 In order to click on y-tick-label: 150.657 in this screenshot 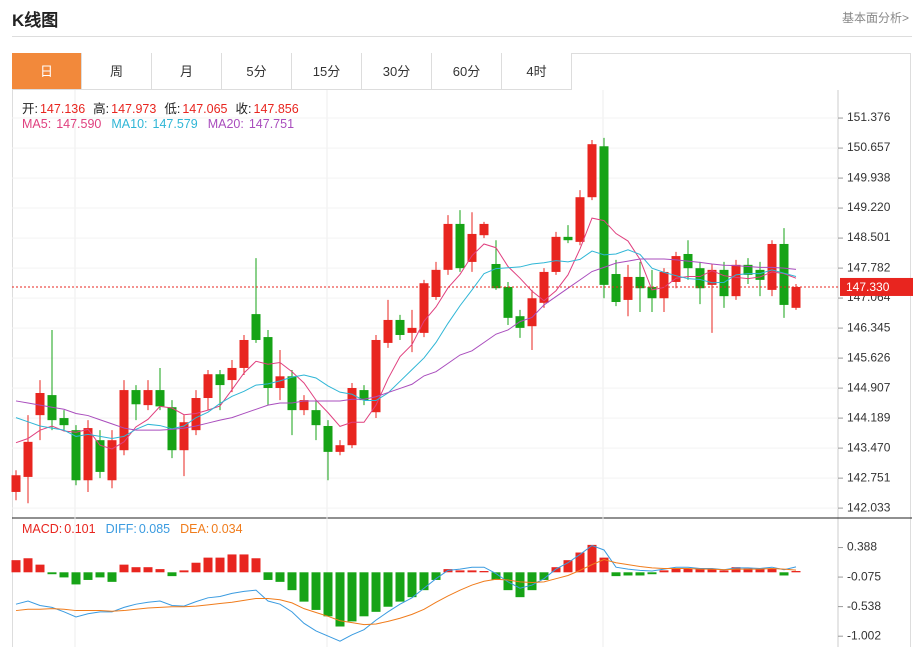, I will do `click(869, 147)`.